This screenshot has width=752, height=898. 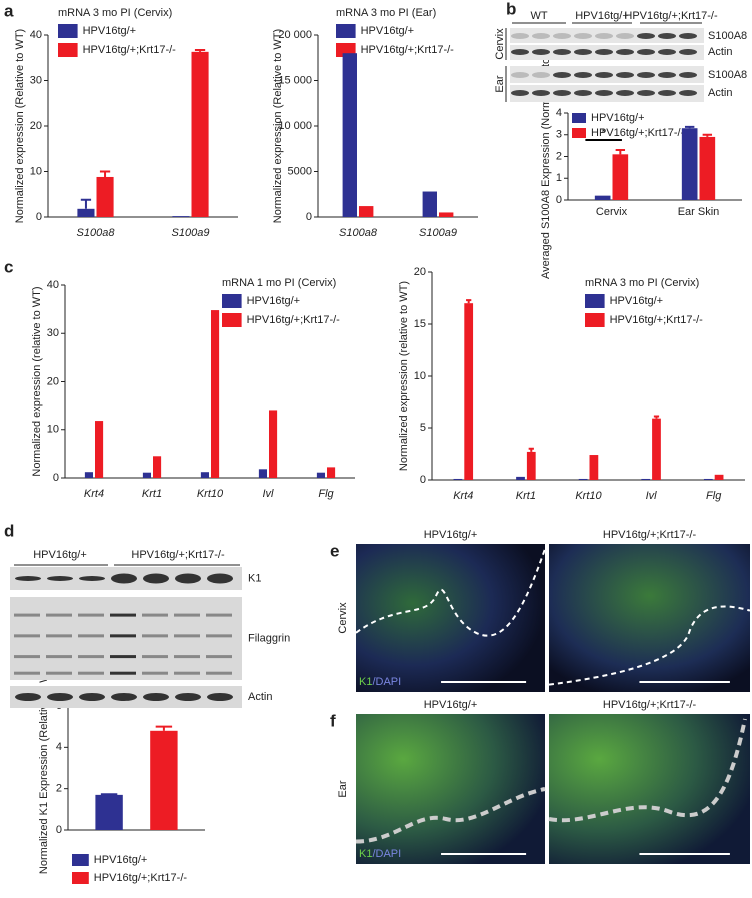 I want to click on x-tick-label: S100a9, so click(x=438, y=233).